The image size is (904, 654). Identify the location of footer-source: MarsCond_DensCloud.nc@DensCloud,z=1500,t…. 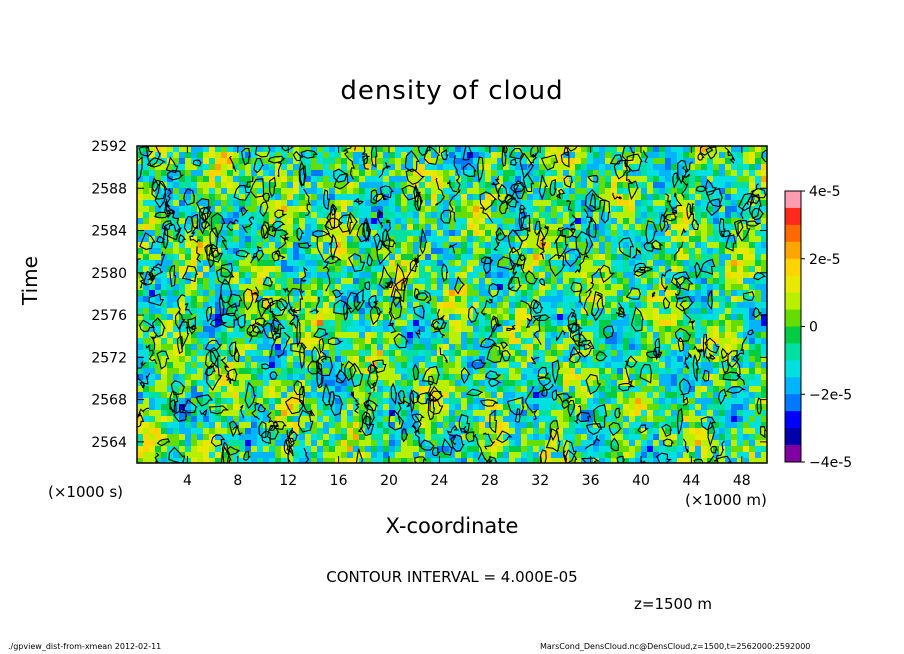
(675, 646).